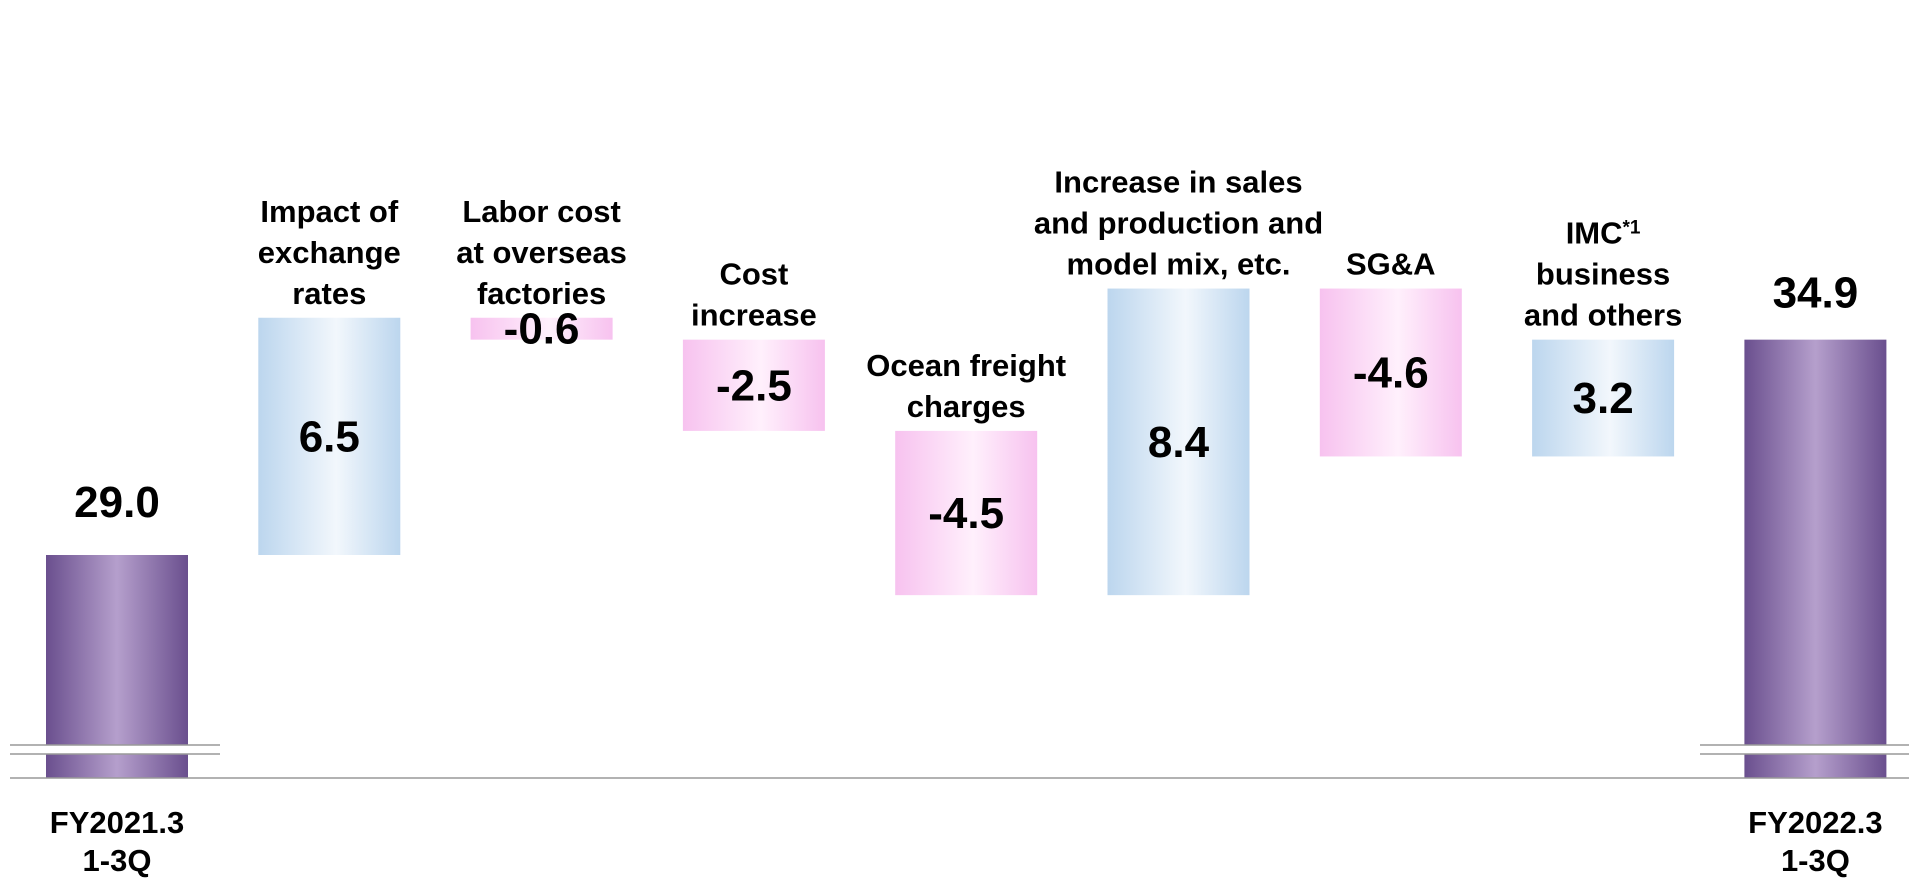 This screenshot has width=1919, height=878. I want to click on step-category-label: Impact of, so click(329, 211).